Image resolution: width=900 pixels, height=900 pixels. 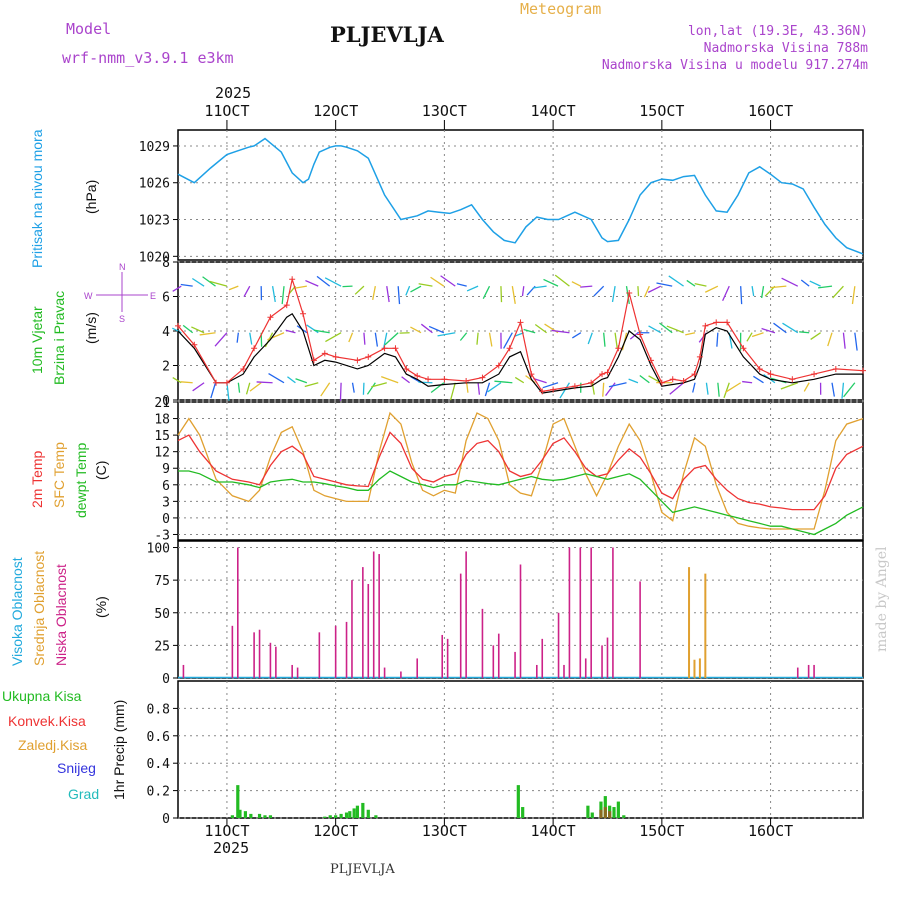 I want to click on dir-east: E, so click(x=153, y=296).